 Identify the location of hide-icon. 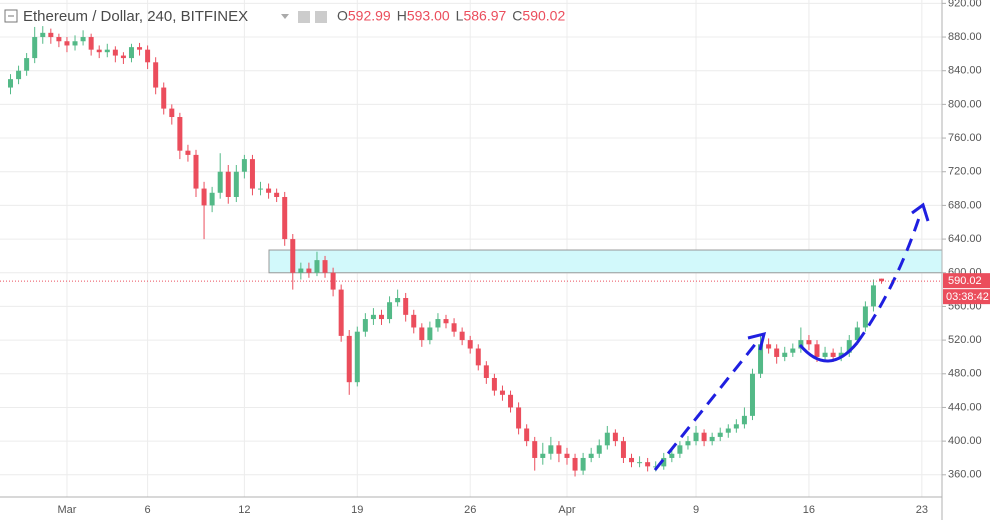
(321, 17).